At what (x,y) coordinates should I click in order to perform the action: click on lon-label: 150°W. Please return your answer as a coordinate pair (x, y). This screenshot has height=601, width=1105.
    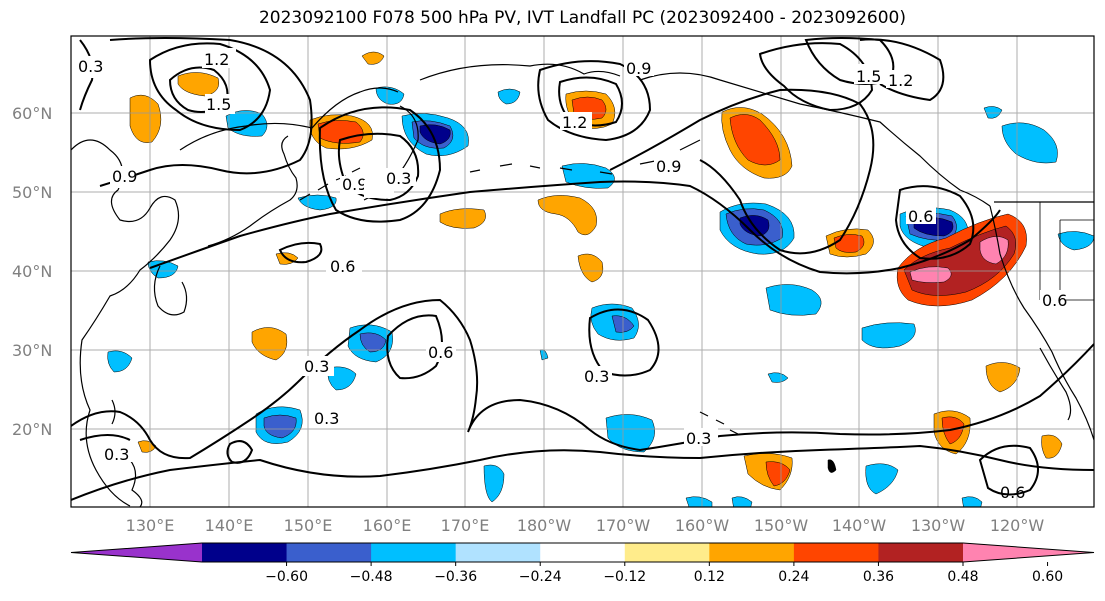
    Looking at the image, I should click on (781, 525).